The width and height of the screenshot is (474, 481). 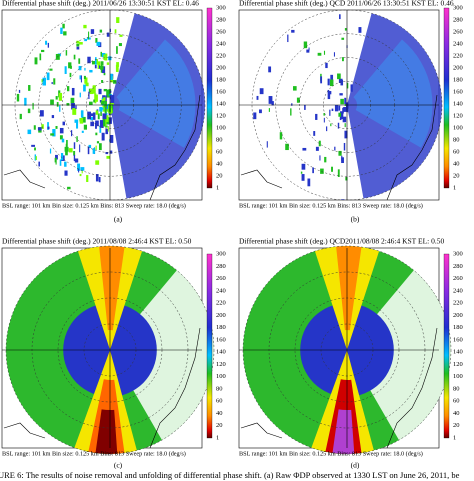 What do you see at coordinates (221, 127) in the screenshot?
I see `colorbar-label: 100` at bounding box center [221, 127].